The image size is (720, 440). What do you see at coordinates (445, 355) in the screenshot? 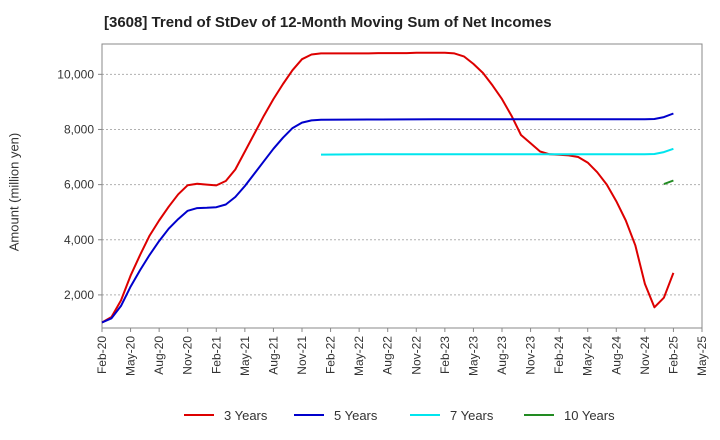
I see `x-tick-label: Feb-23` at bounding box center [445, 355].